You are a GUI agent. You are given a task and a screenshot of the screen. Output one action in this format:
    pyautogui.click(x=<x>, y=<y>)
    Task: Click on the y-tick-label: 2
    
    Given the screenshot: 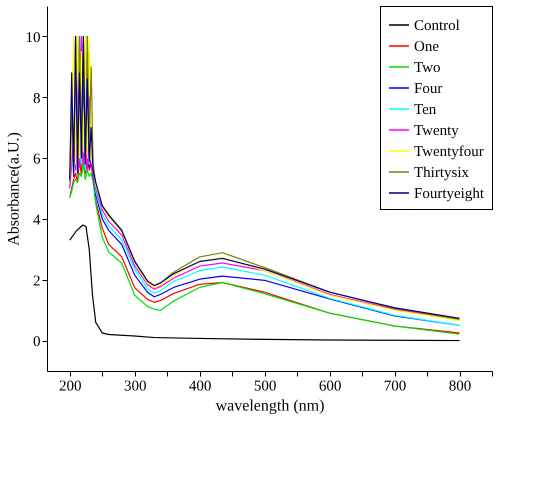 What is the action you would take?
    pyautogui.click(x=36, y=281)
    